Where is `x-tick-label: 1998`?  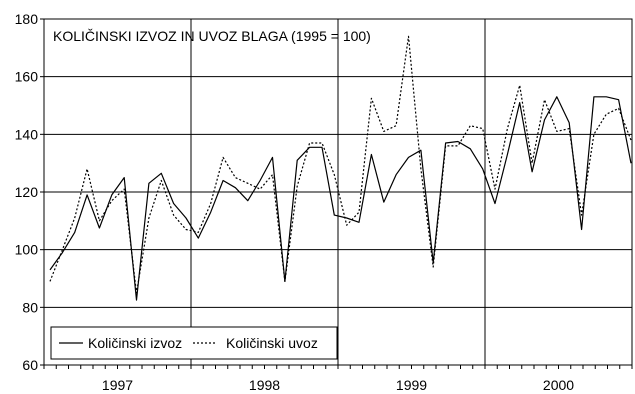 x-tick-label: 1998 is located at coordinates (264, 385).